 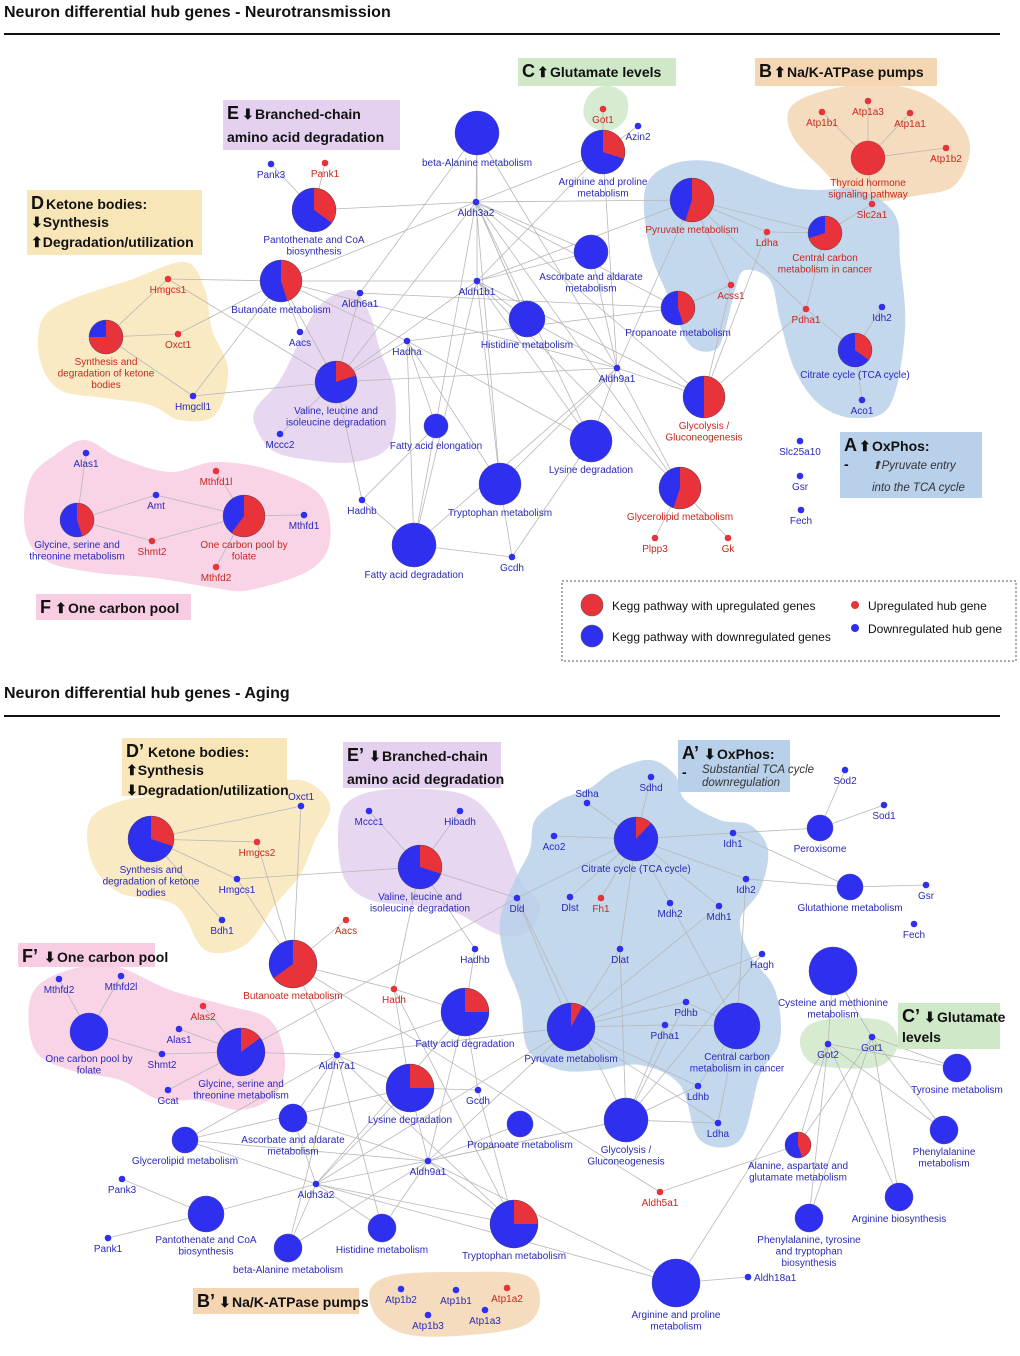 I want to click on p2-pathway-label-hist: Histidine metabolism, so click(x=382, y=1250).